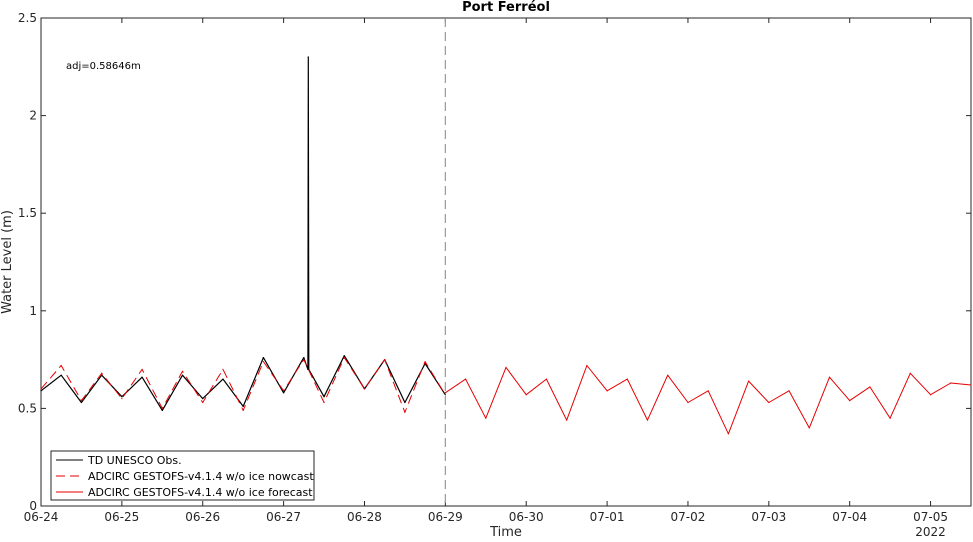 Image resolution: width=973 pixels, height=542 pixels. I want to click on x-tick-label: 07-04, so click(849, 517).